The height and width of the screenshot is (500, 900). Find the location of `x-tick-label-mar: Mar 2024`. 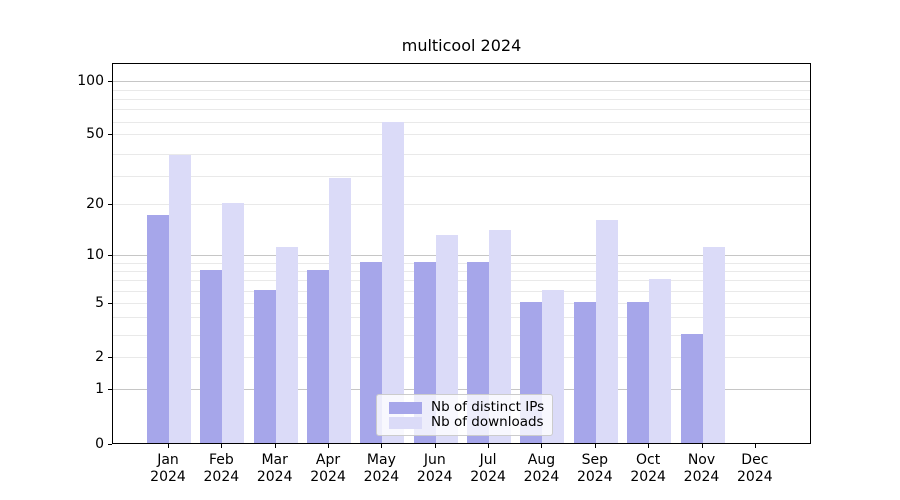

x-tick-label-mar: Mar 2024 is located at coordinates (274, 468).